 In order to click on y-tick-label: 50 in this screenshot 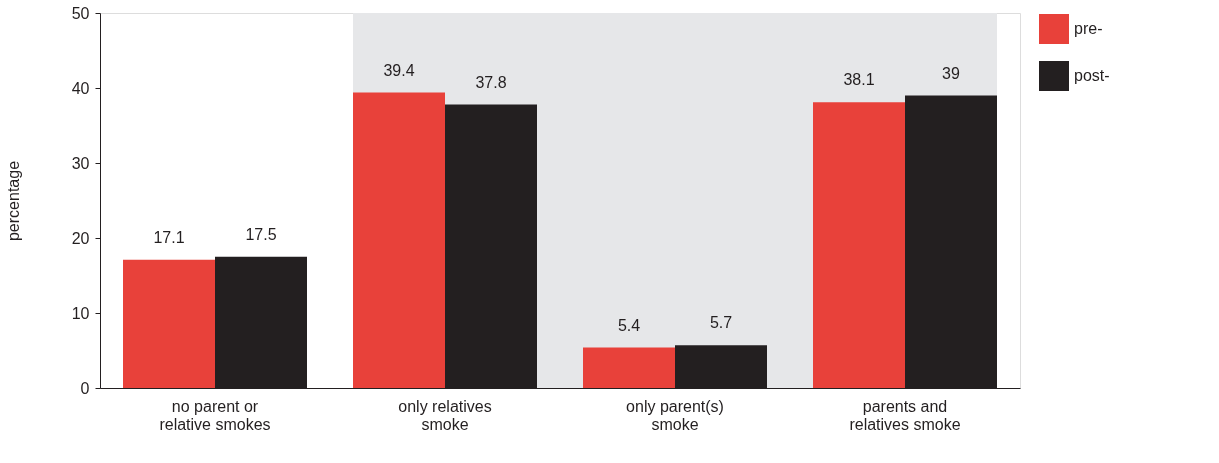, I will do `click(80, 13)`.